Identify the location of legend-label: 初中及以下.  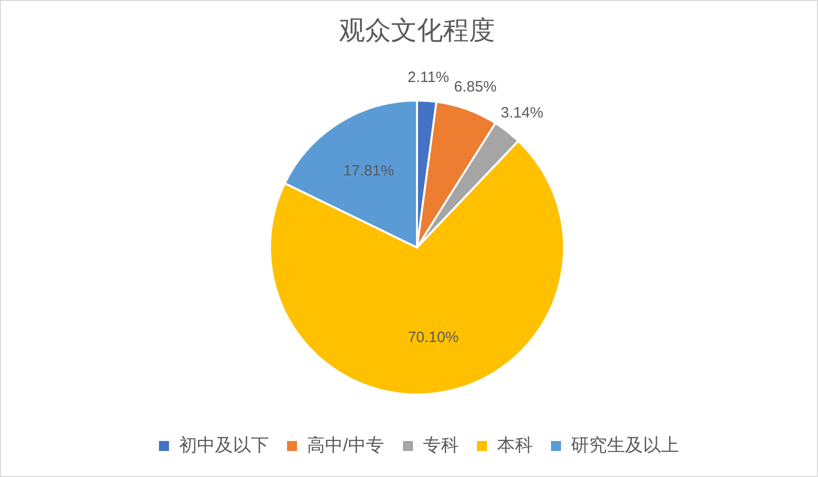
(224, 445).